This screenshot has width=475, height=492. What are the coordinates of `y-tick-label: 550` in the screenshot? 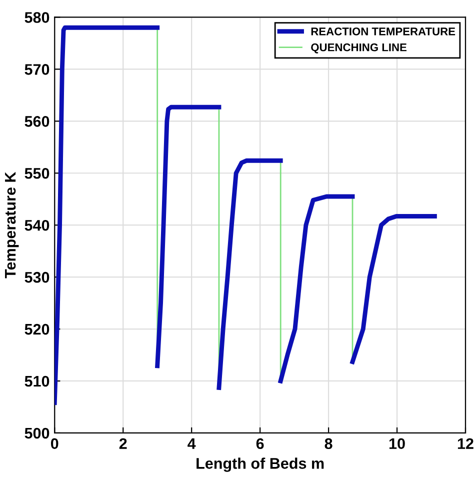 It's located at (37, 173).